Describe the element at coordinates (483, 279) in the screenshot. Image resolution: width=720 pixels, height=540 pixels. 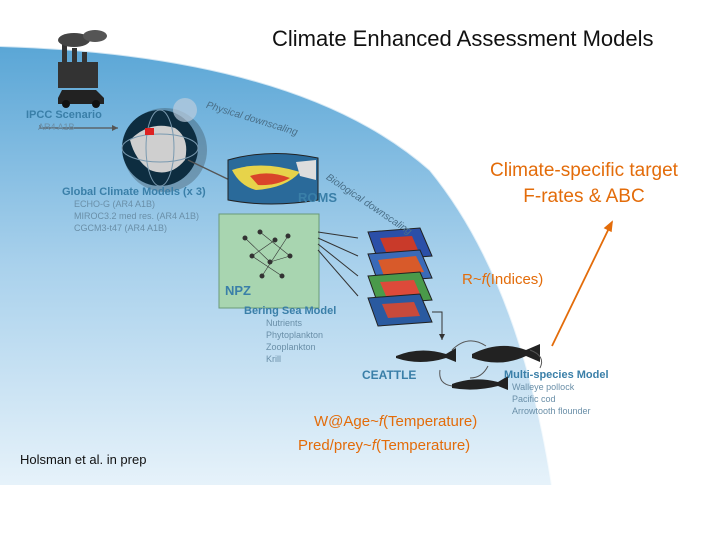
I see `recruitment-function: f` at that location.